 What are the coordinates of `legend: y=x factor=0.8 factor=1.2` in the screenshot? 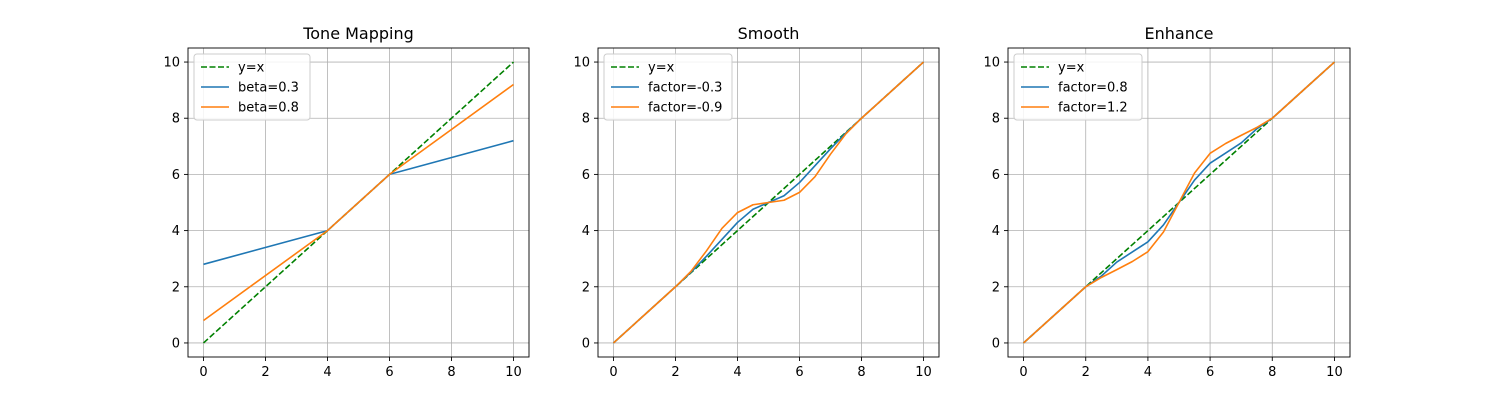 It's located at (1078, 87).